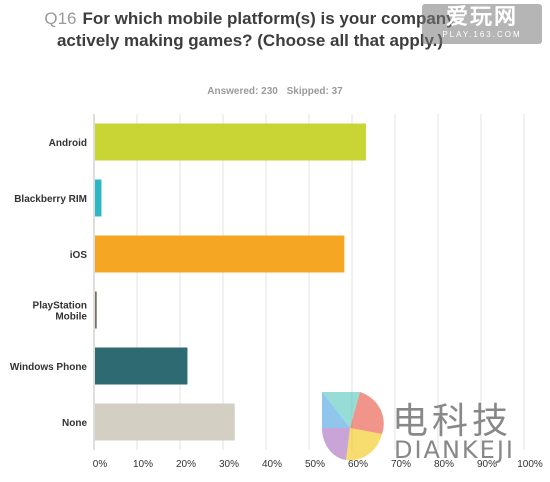  What do you see at coordinates (79, 255) in the screenshot?
I see `category-label: iOS` at bounding box center [79, 255].